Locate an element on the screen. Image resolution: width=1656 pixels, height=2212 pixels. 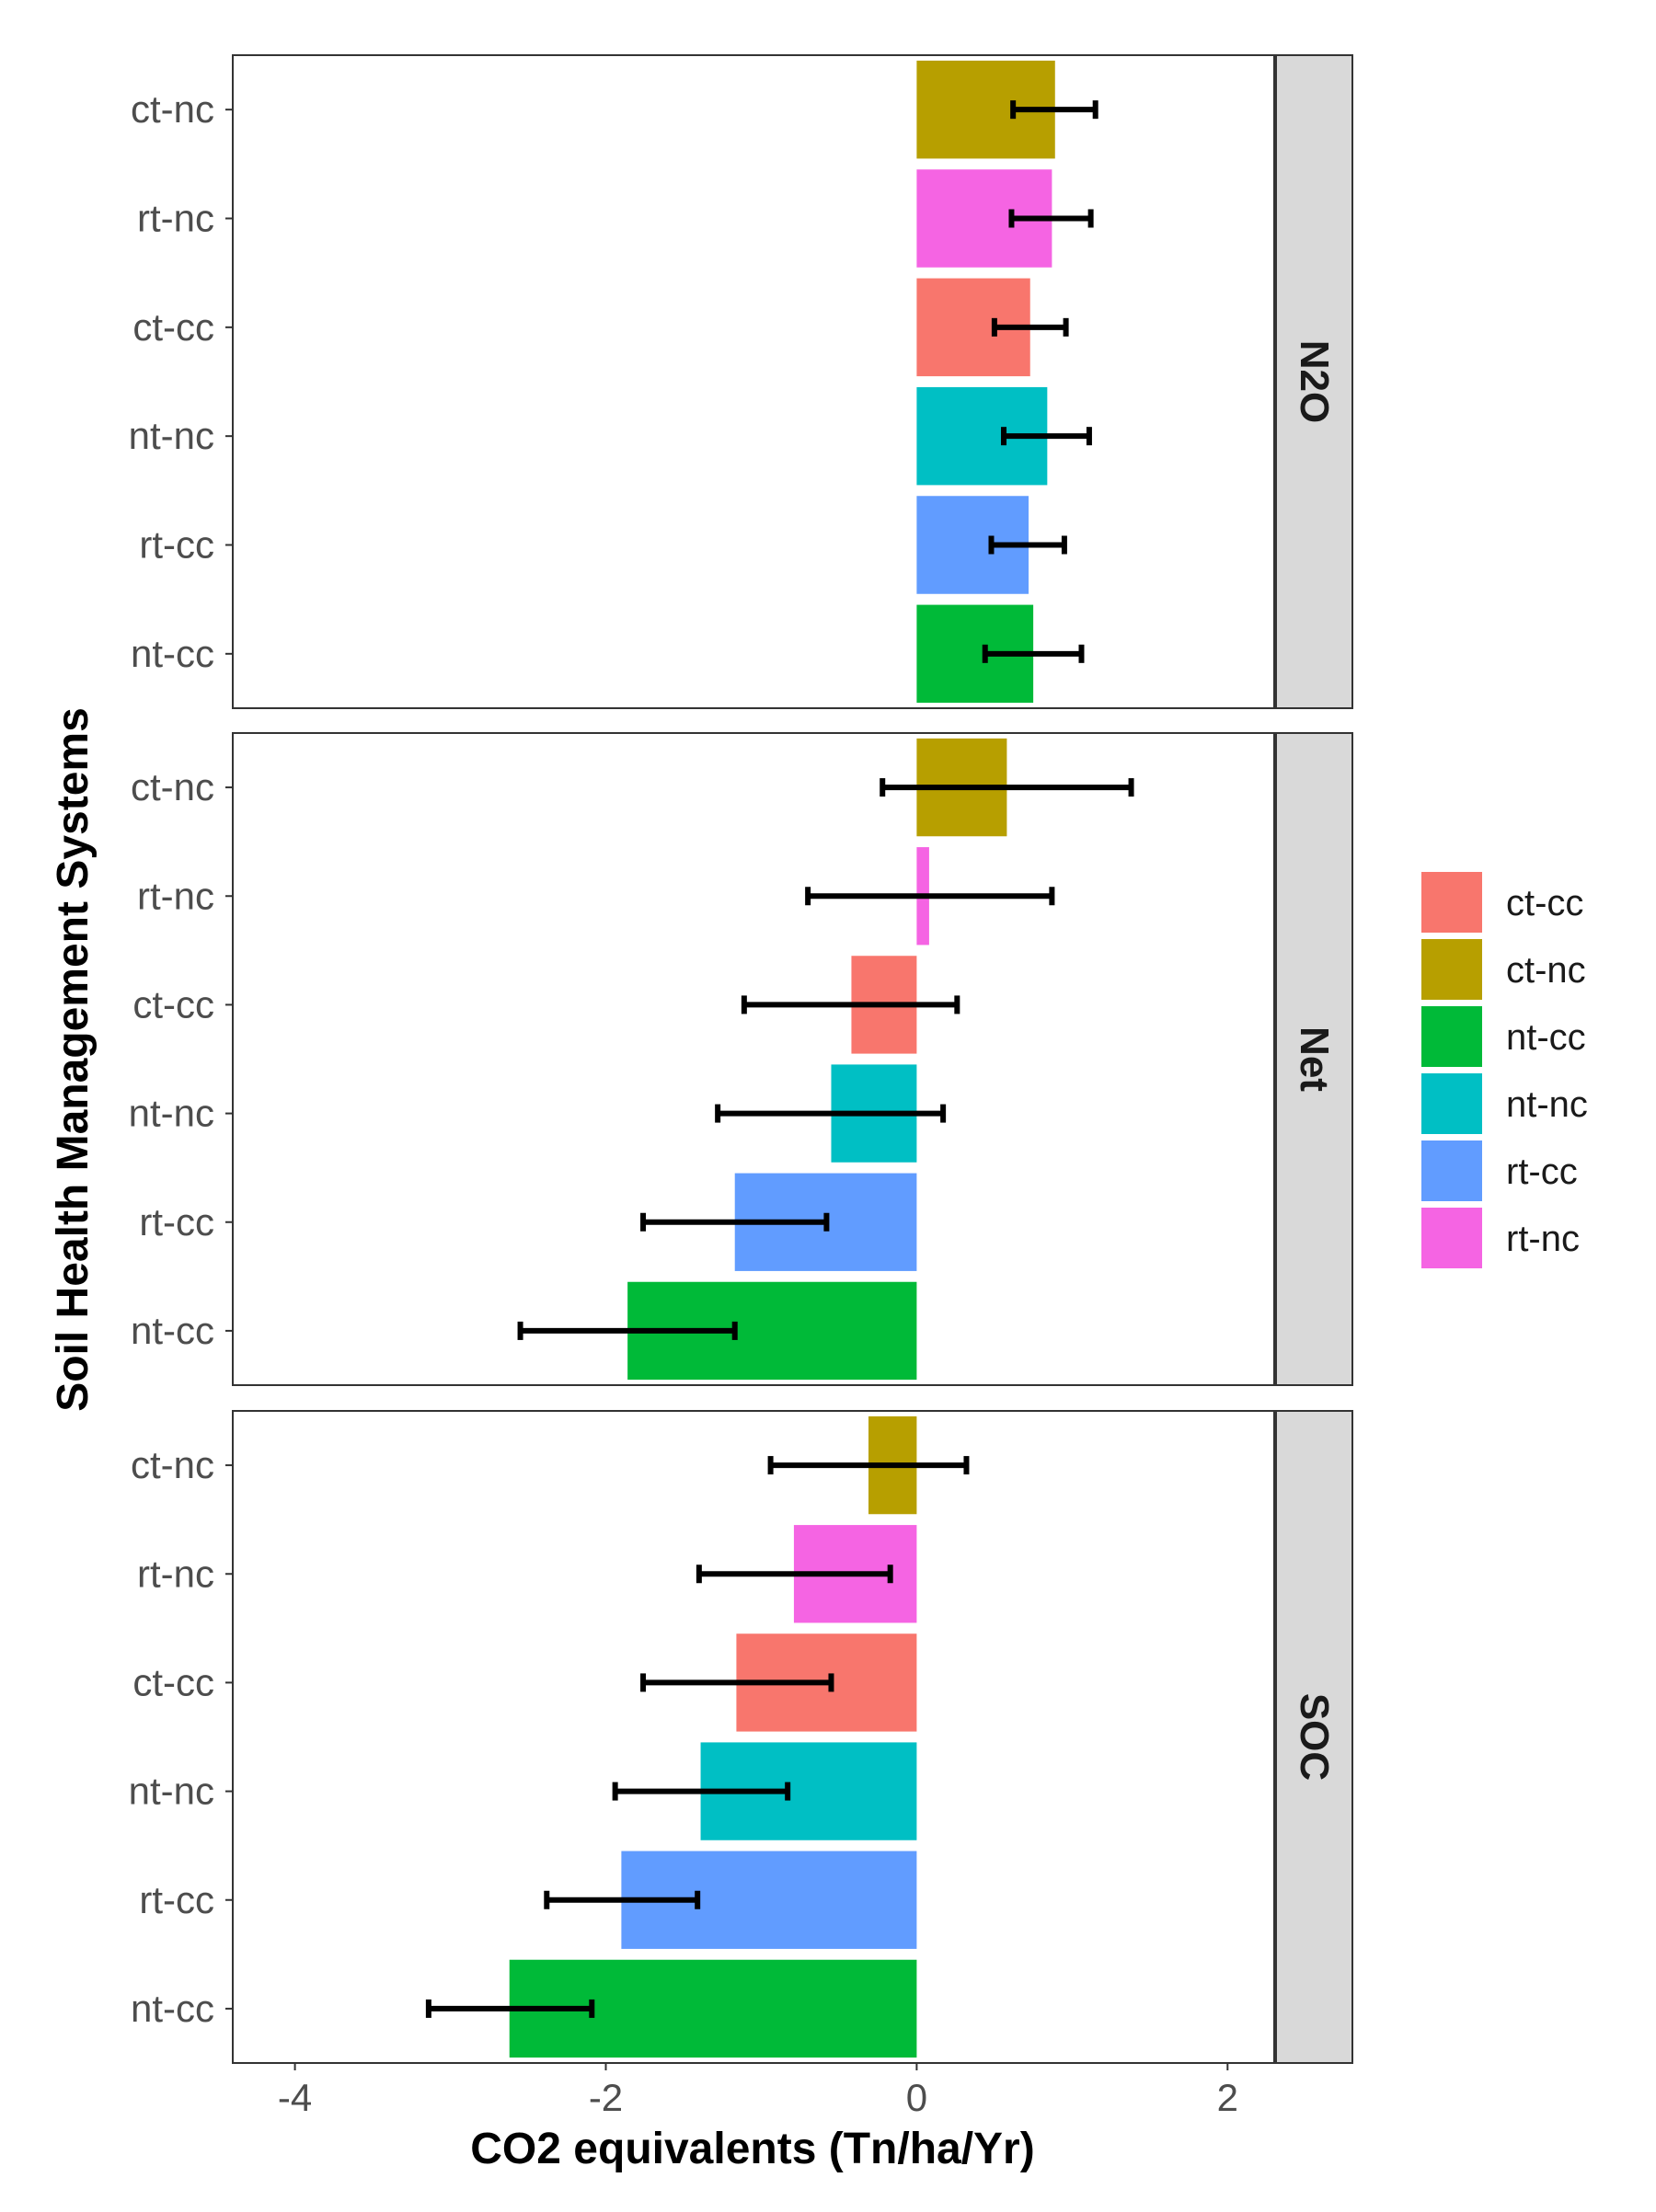
x-tick-label: 2 is located at coordinates (1227, 2098).